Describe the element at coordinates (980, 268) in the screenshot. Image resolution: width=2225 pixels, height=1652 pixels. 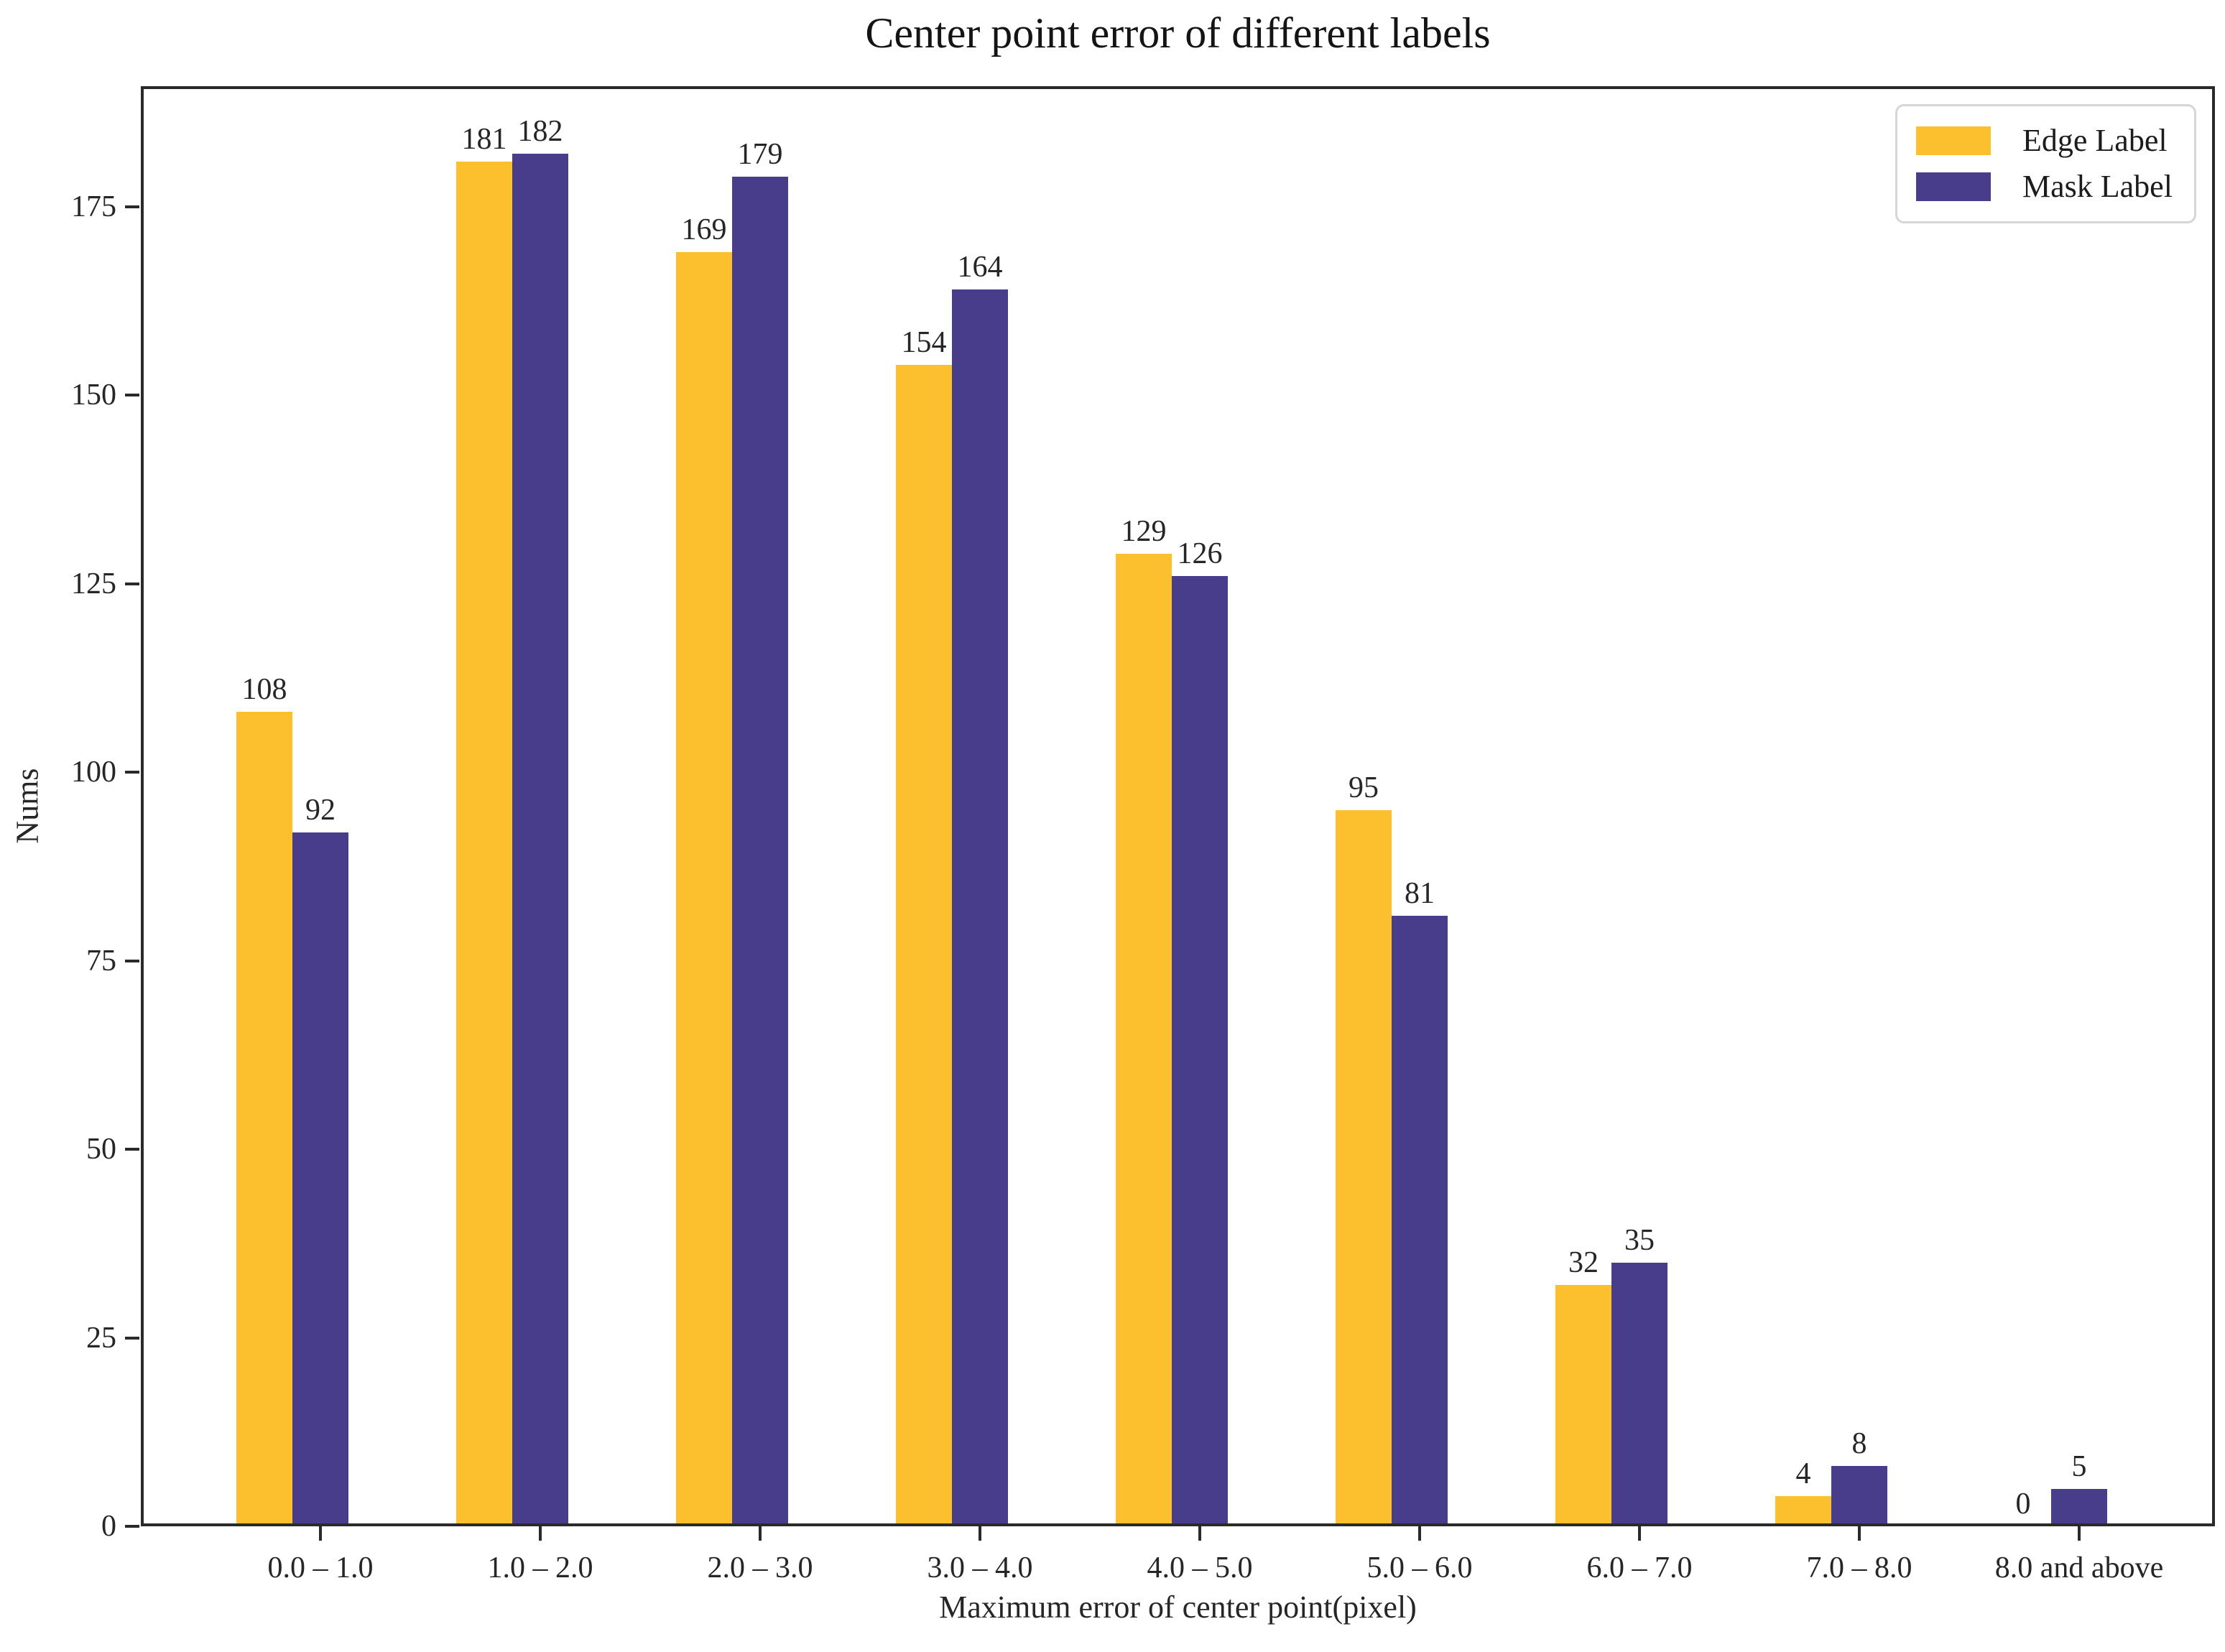
I see `bar-value-label-mask-label: 164` at that location.